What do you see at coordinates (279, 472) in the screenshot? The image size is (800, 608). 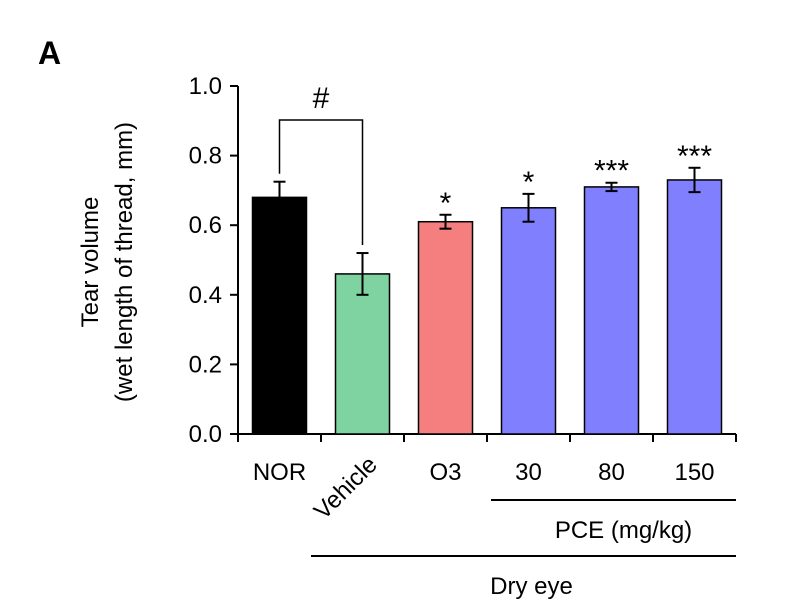 I see `x-tick-label: NOR` at bounding box center [279, 472].